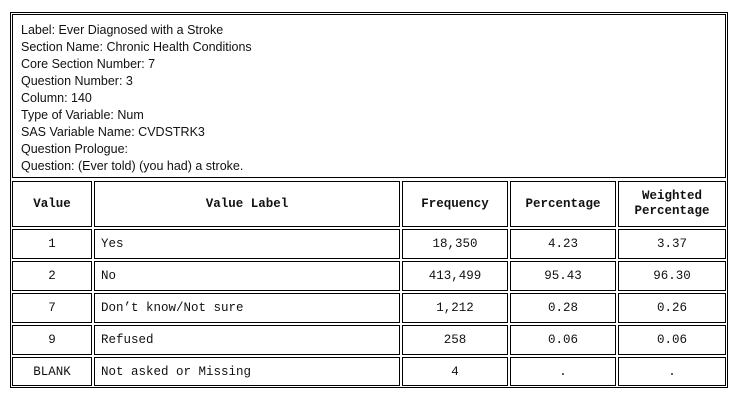  Describe the element at coordinates (122, 30) in the screenshot. I see `label-line: Label: Ever Diagnosed with a Stroke` at that location.